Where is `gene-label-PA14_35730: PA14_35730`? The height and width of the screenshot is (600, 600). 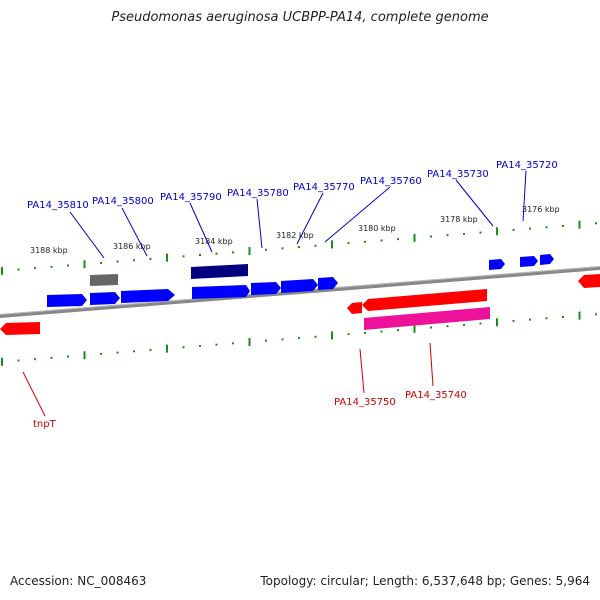 gene-label-PA14_35730: PA14_35730 is located at coordinates (458, 174).